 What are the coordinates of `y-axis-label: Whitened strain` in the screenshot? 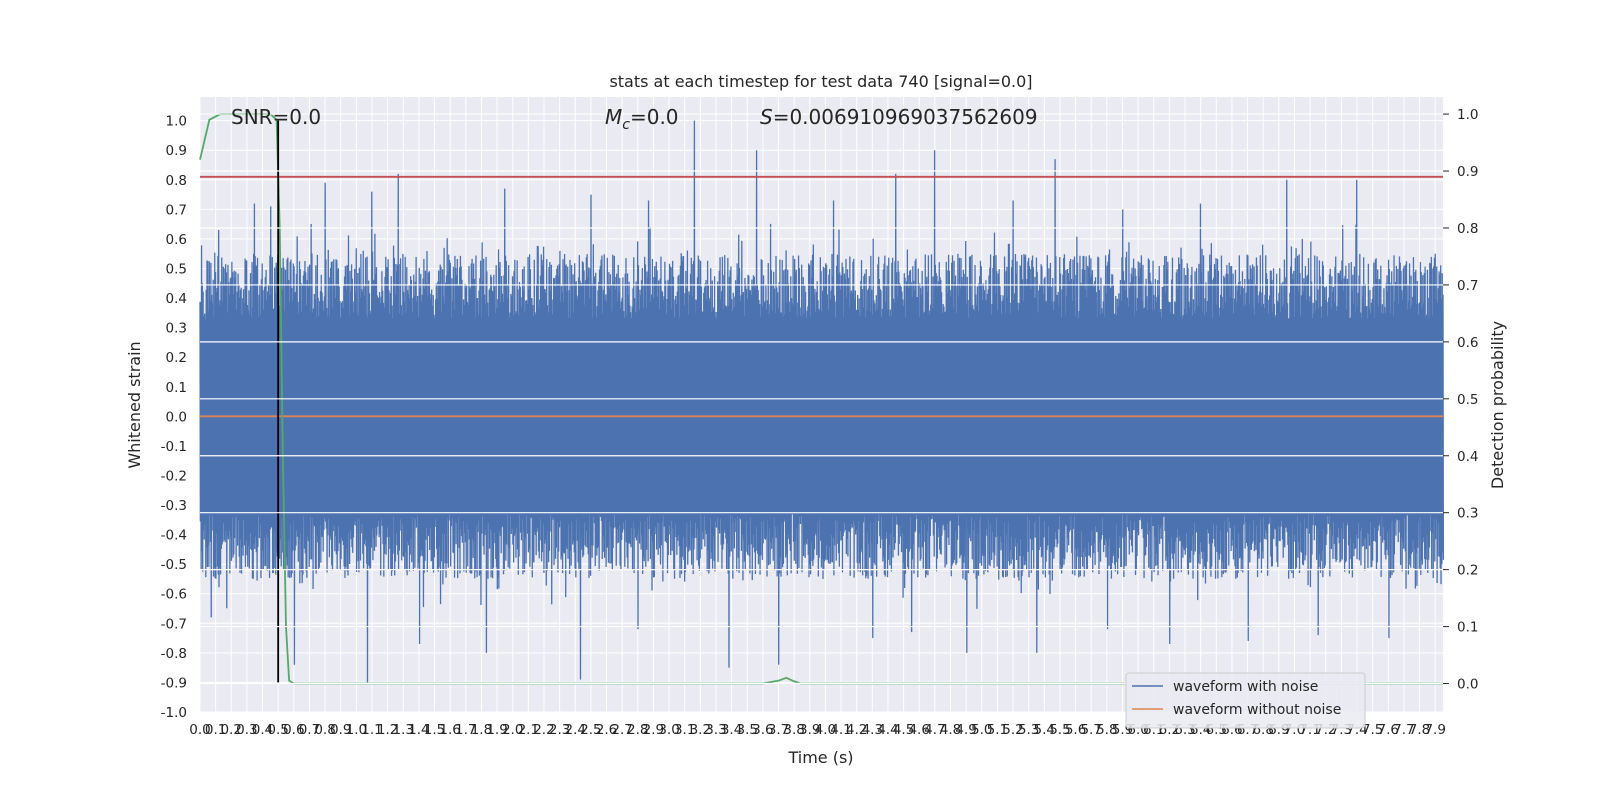 It's located at (134, 404).